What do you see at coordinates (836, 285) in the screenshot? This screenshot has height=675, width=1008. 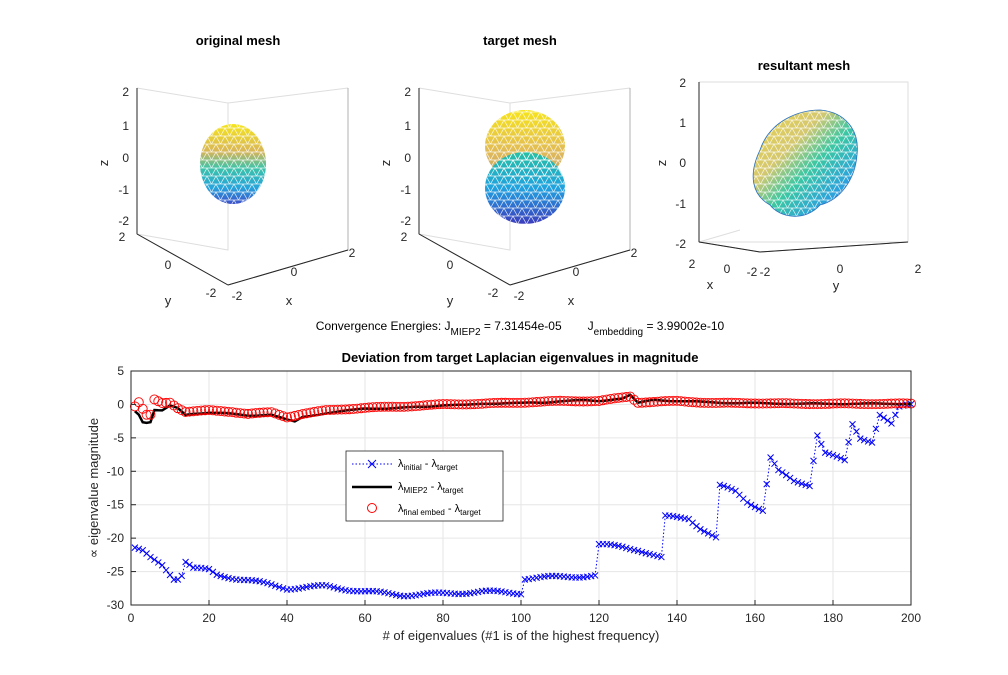 I see `ylabel-resultant: y` at bounding box center [836, 285].